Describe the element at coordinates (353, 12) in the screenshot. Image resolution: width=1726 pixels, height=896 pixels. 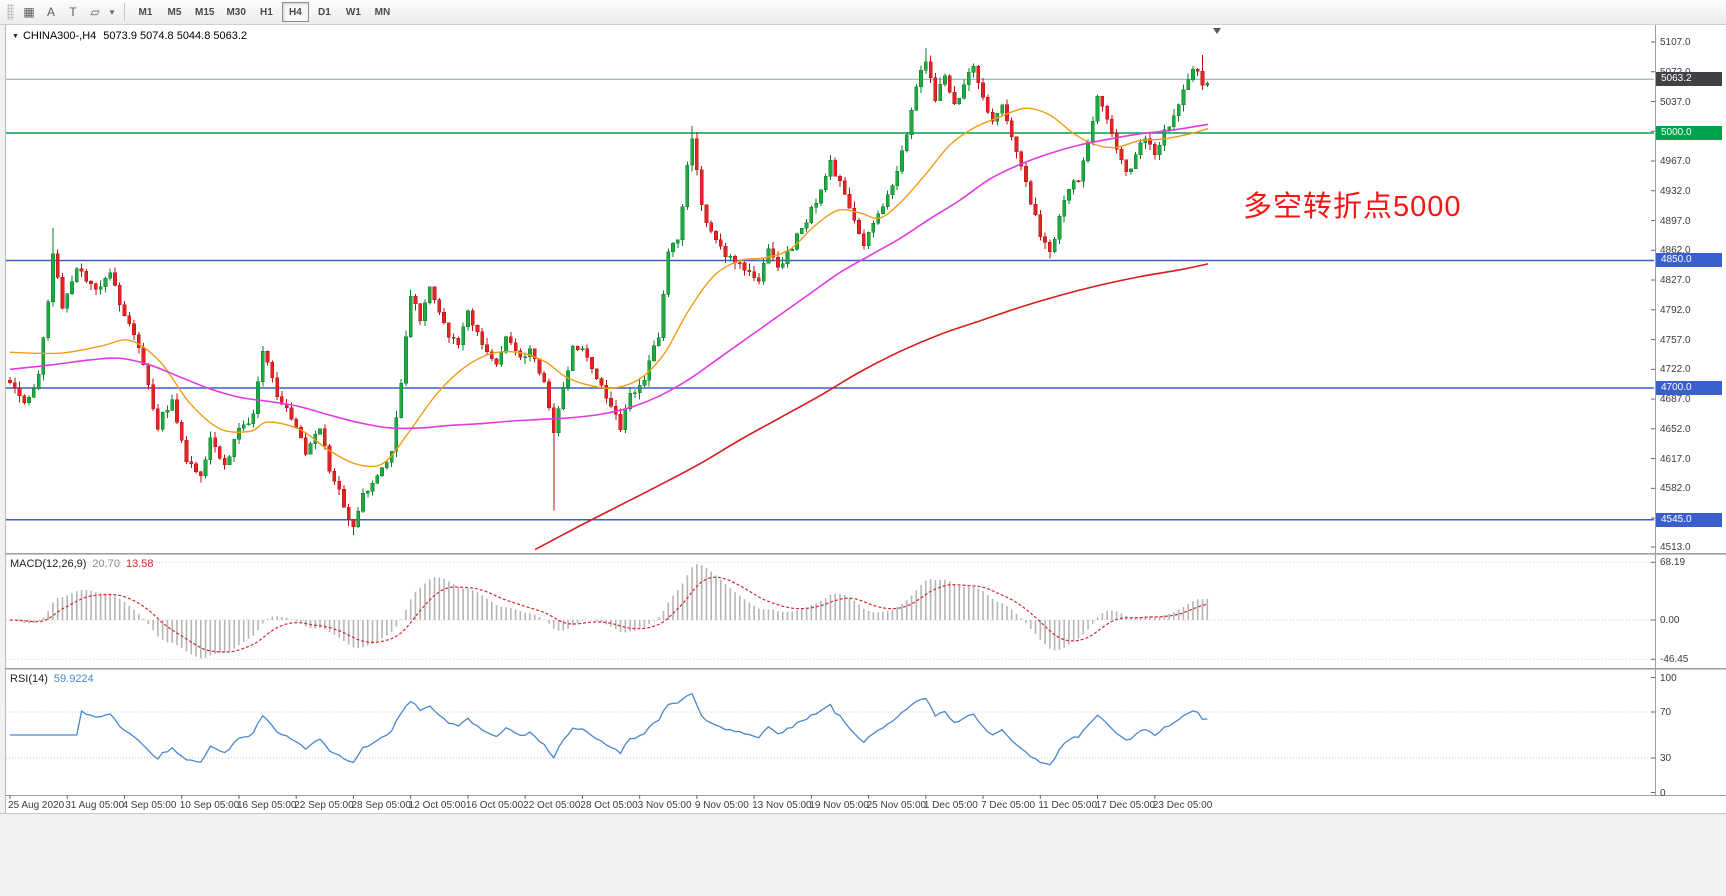
I see `timeframe-button-w1: W1` at that location.